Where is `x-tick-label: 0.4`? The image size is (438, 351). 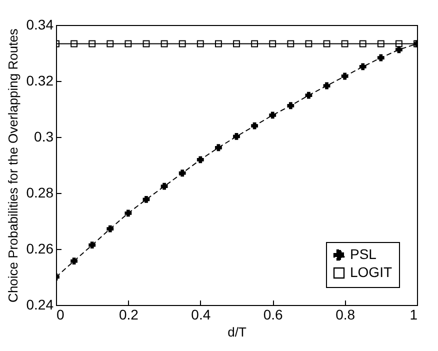 x-tick-label: 0.4 is located at coordinates (201, 314).